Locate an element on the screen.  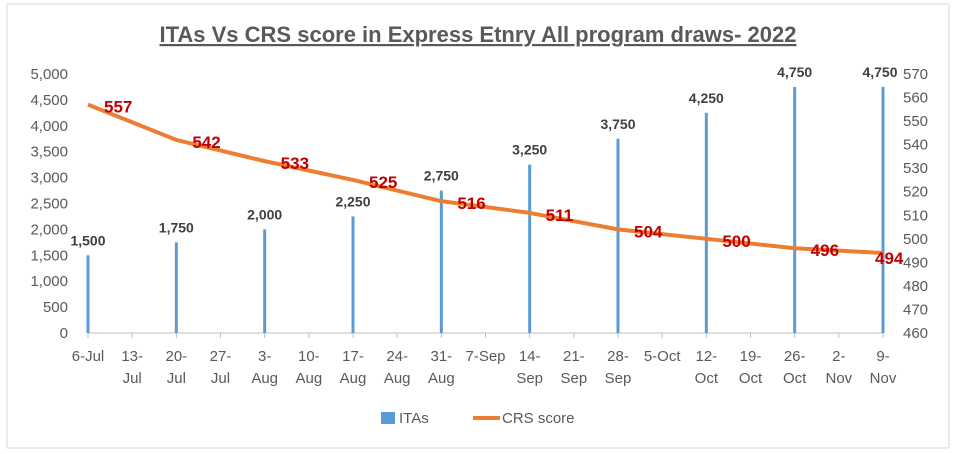
y-right-tick-label: 560 is located at coordinates (915, 98).